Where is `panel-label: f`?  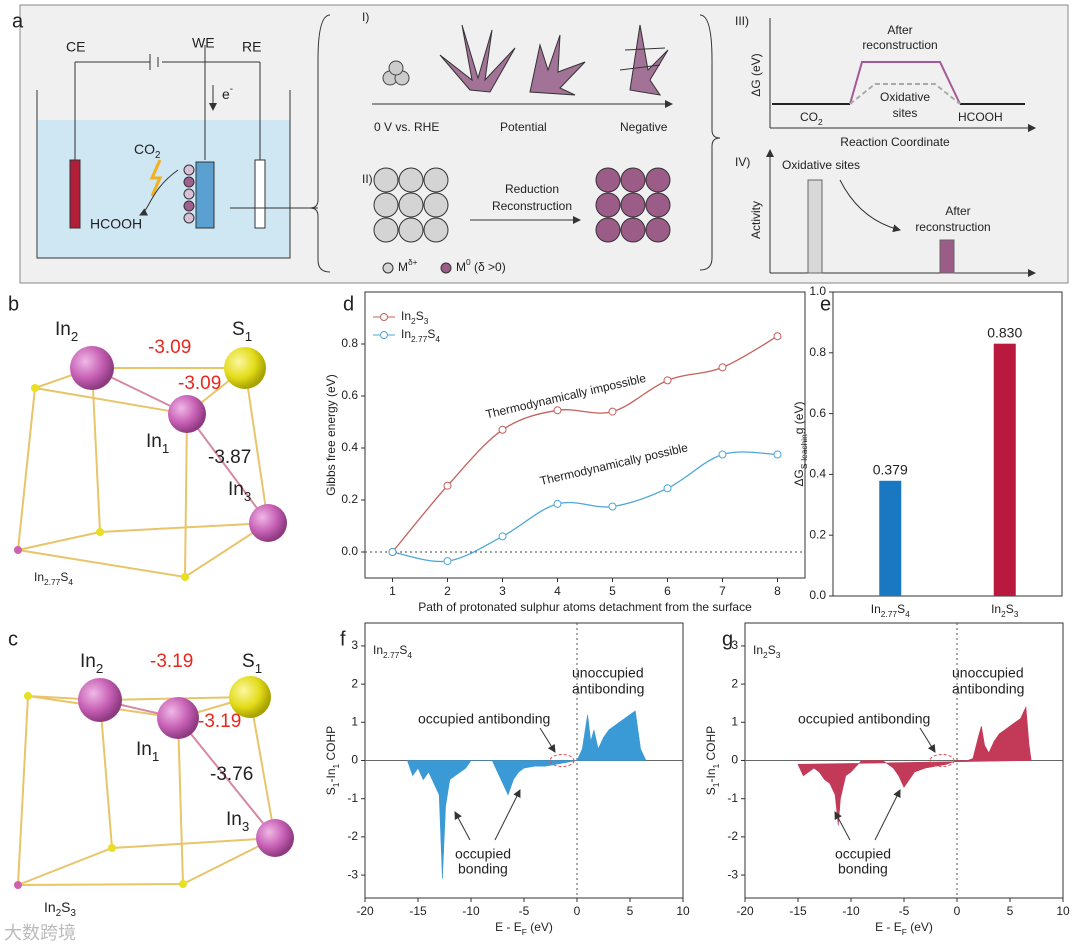
panel-label: f is located at coordinates (343, 639).